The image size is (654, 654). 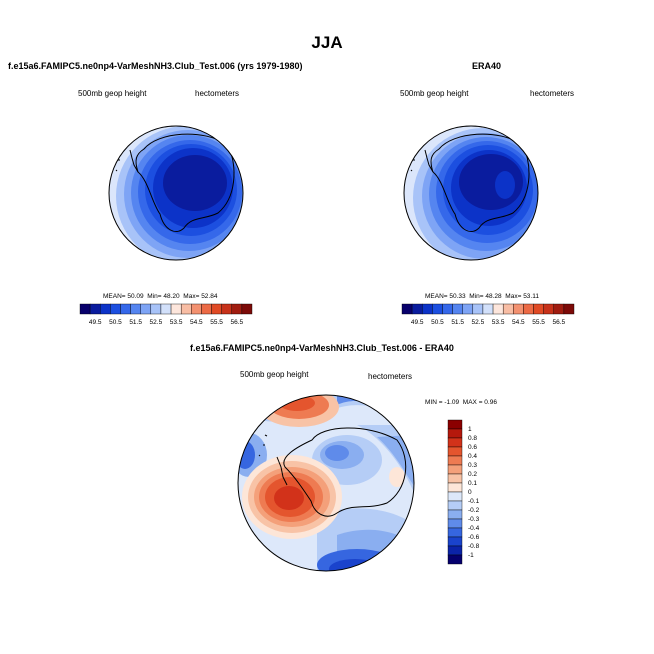 I want to click on model-units-label: hectometers, so click(x=217, y=93).